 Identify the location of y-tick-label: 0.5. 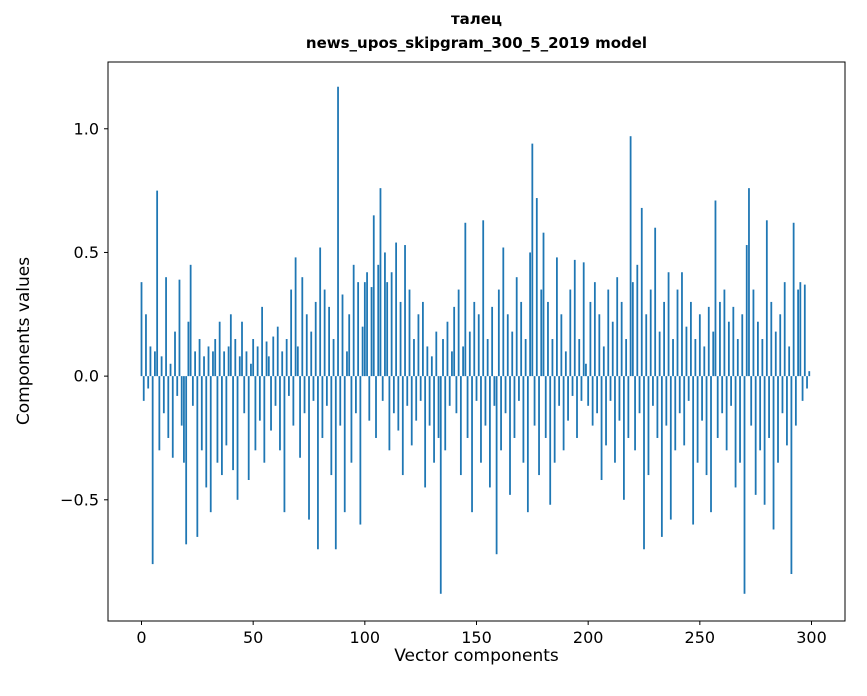
(86, 252).